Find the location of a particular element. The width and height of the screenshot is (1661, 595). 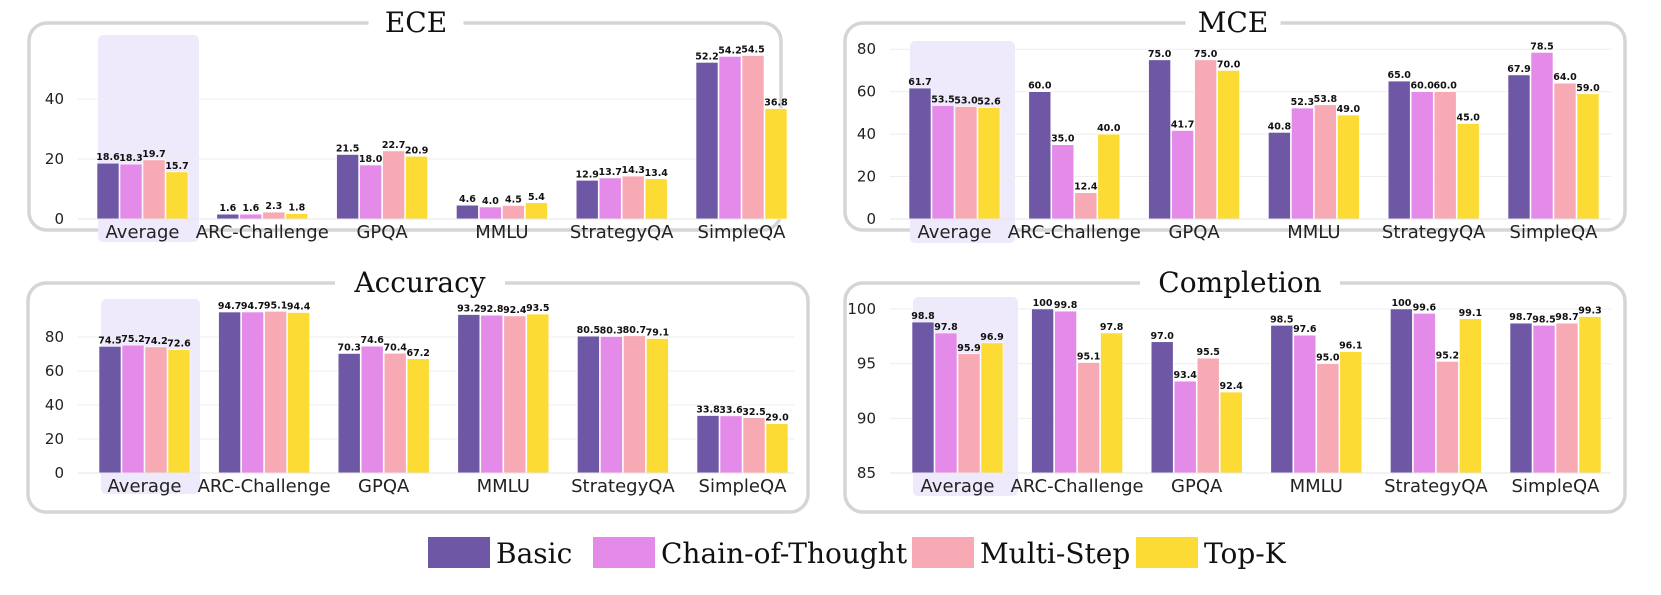

value-label: 92.8 is located at coordinates (492, 309).